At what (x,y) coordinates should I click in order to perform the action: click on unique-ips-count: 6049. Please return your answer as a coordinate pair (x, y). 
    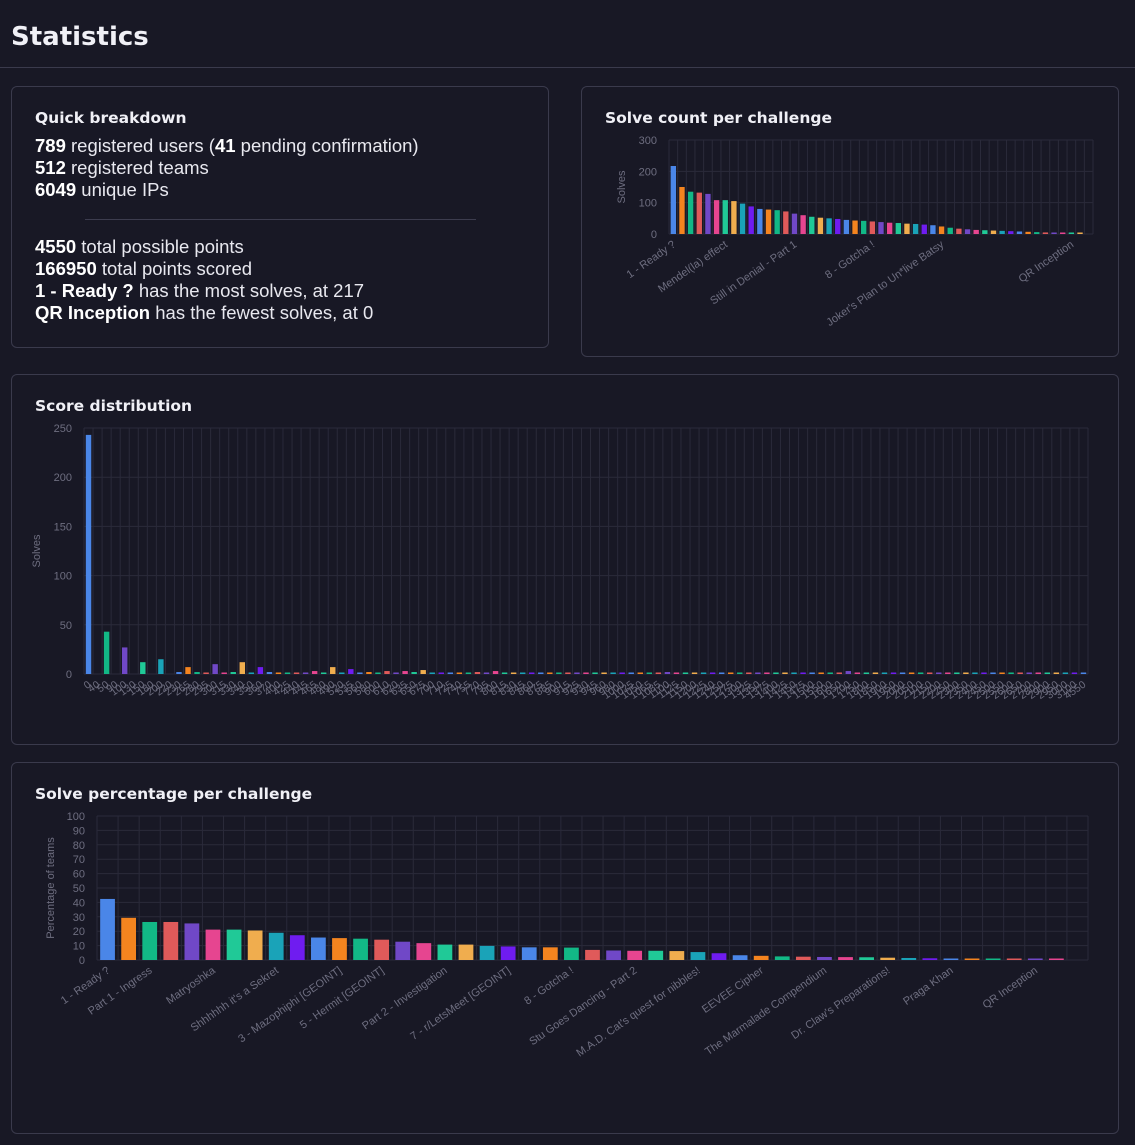
    Looking at the image, I should click on (56, 189).